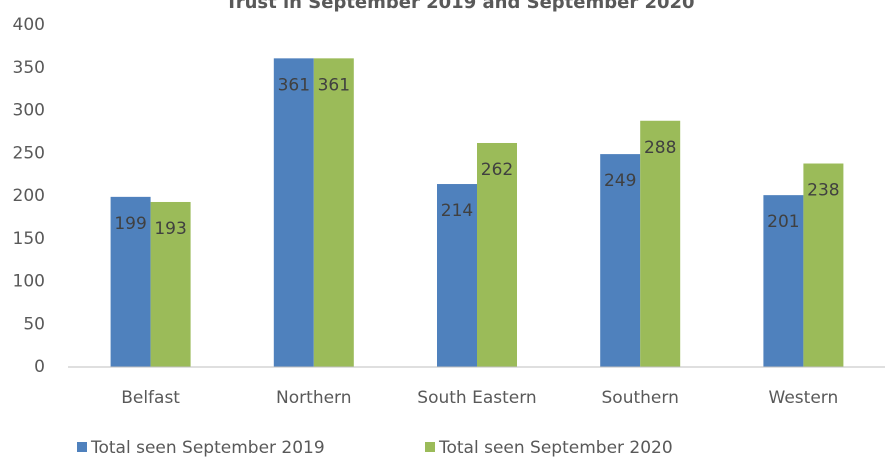  I want to click on value-label: 262, so click(497, 170).